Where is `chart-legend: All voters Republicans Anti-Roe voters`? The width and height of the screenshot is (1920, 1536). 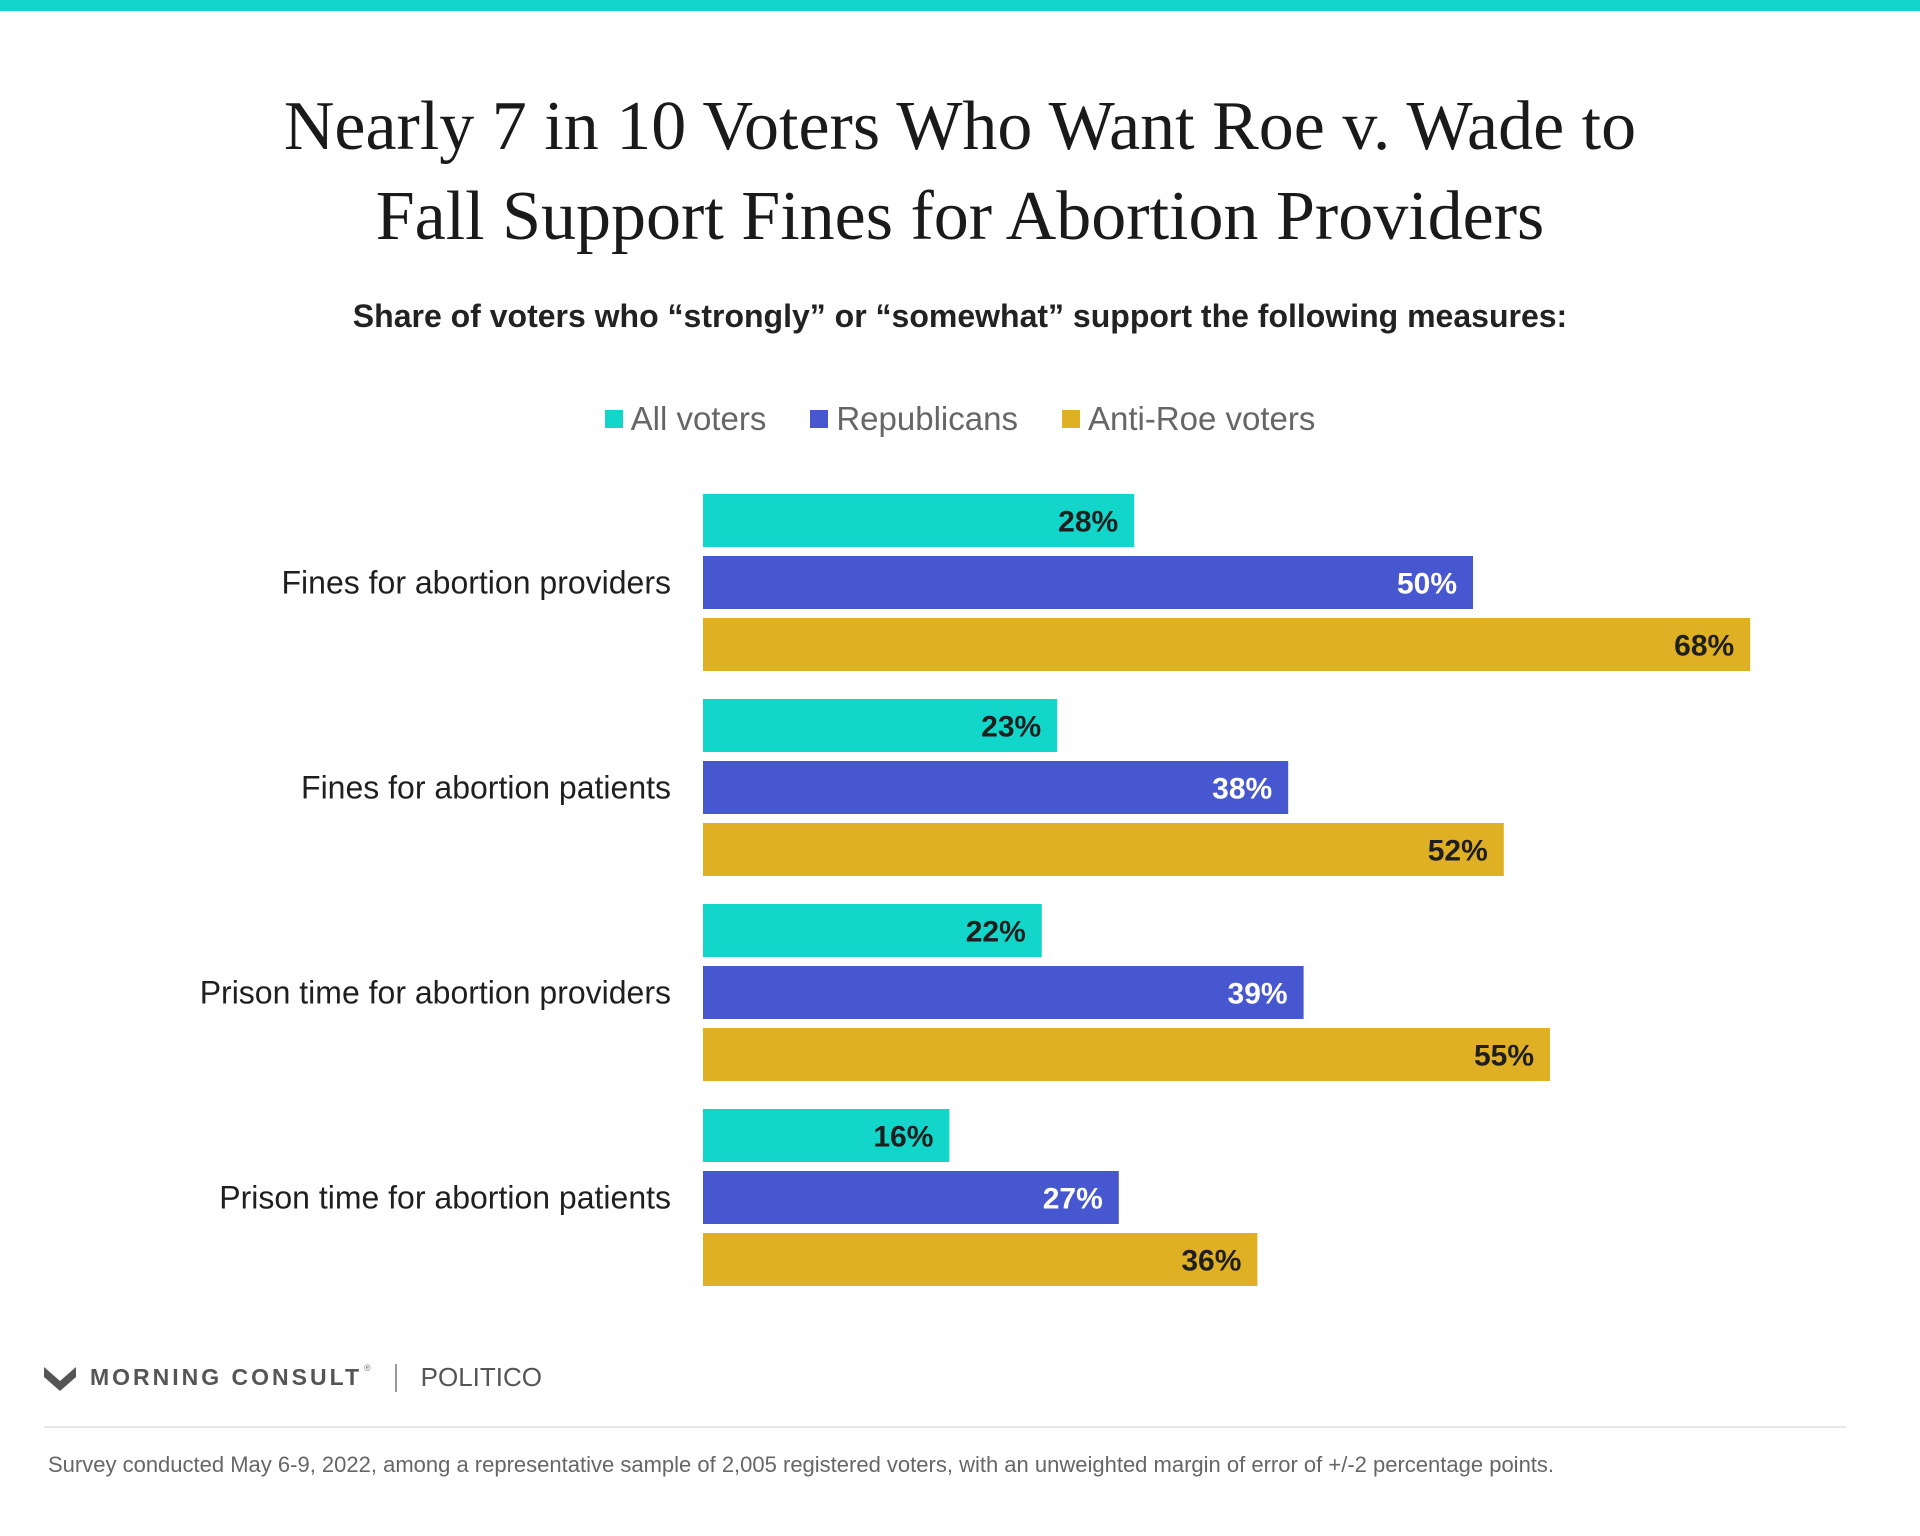 chart-legend: All voters Republicans Anti-Roe voters is located at coordinates (960, 419).